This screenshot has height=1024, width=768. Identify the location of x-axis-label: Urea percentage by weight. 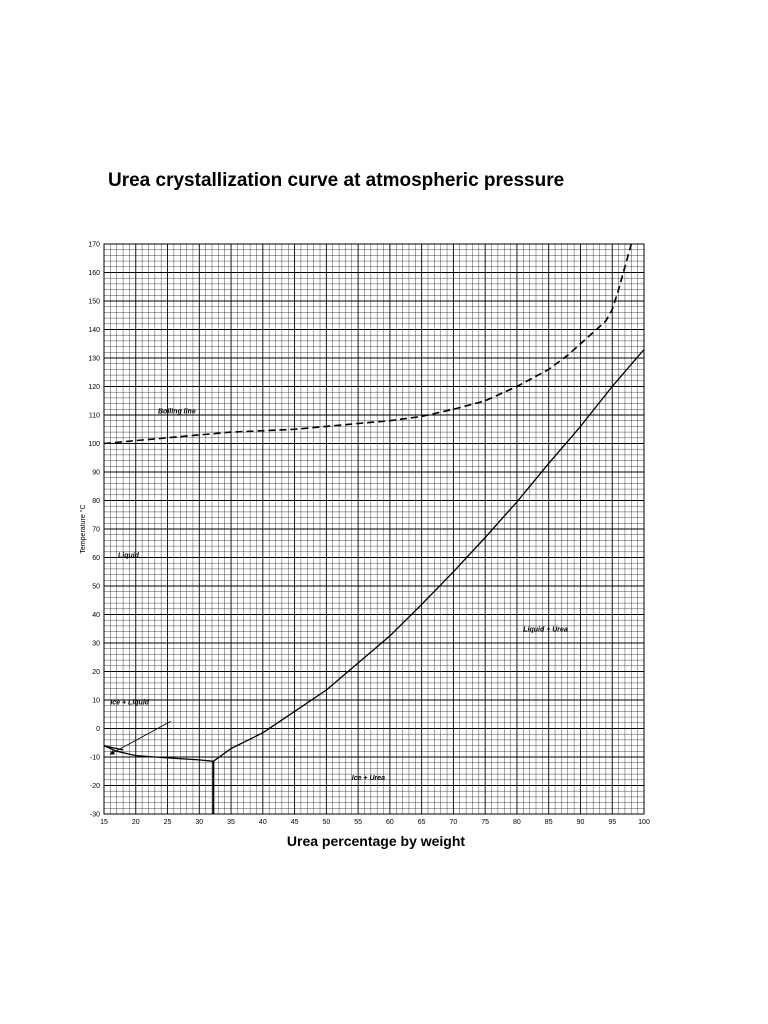
(376, 841).